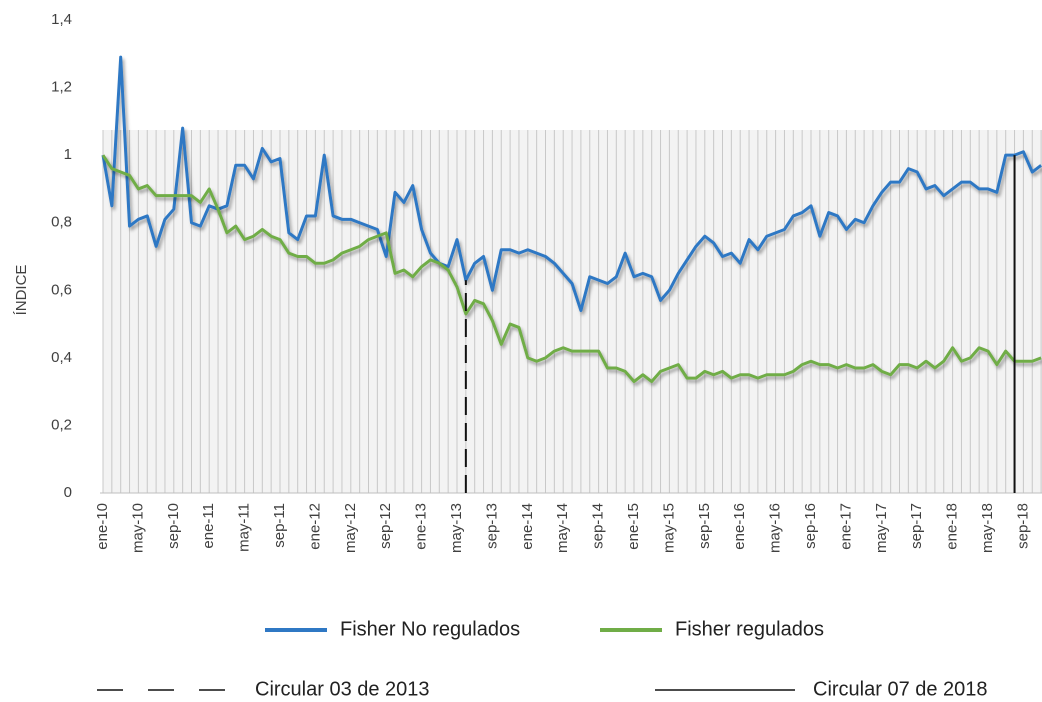  What do you see at coordinates (881, 528) in the screenshot?
I see `x-tick-label: may-17` at bounding box center [881, 528].